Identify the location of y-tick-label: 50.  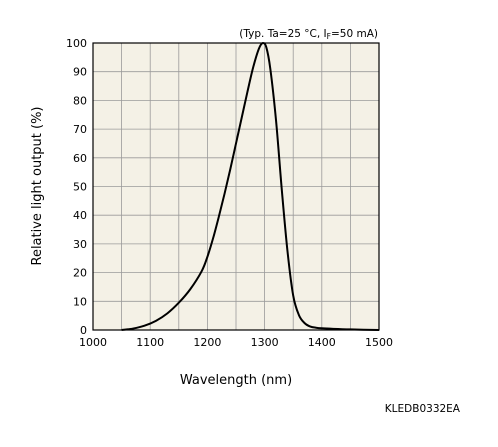
(80, 187).